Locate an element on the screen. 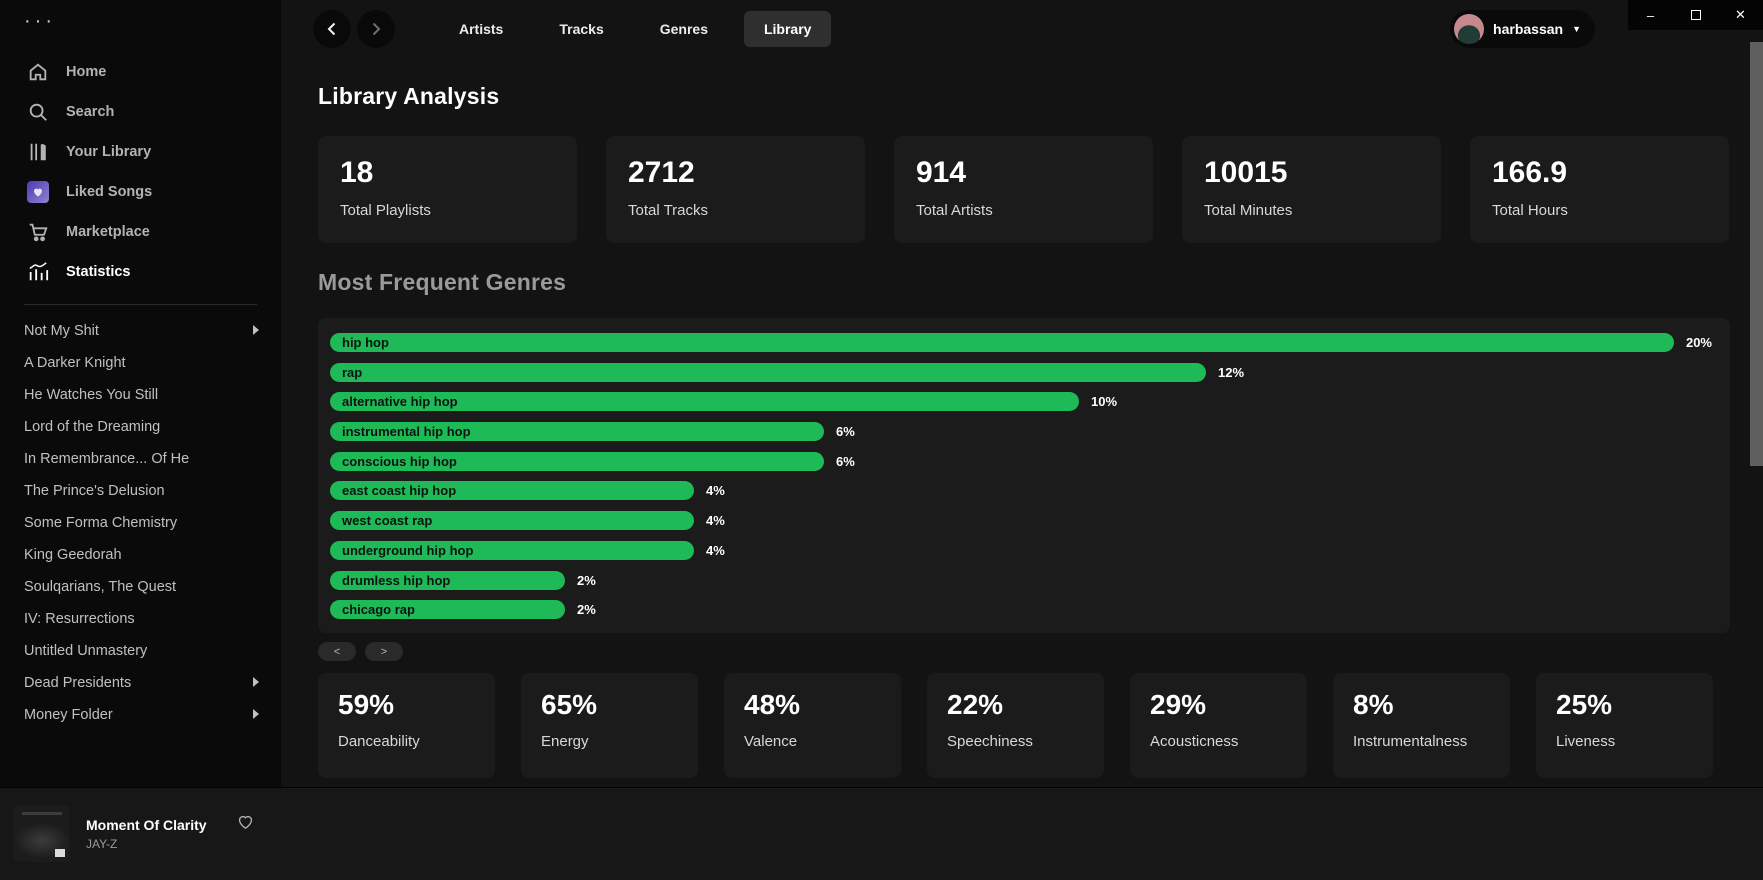  sidebar-item-your-library: Your Library is located at coordinates (140, 152).